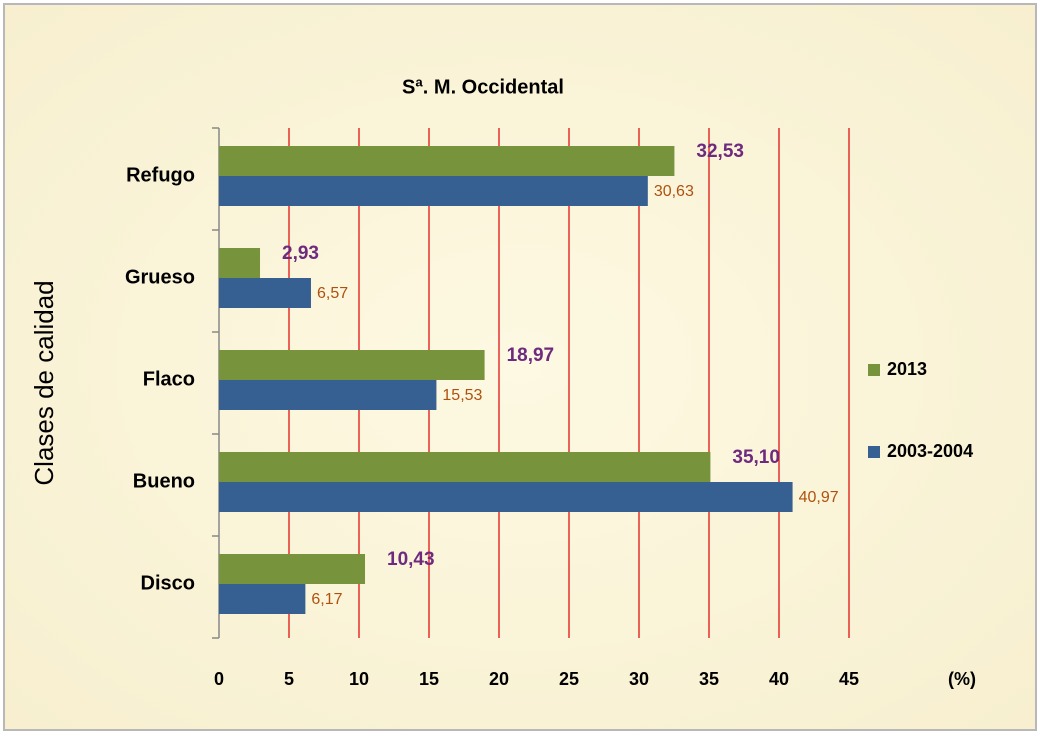  What do you see at coordinates (289, 679) in the screenshot?
I see `x-tick-label: 5` at bounding box center [289, 679].